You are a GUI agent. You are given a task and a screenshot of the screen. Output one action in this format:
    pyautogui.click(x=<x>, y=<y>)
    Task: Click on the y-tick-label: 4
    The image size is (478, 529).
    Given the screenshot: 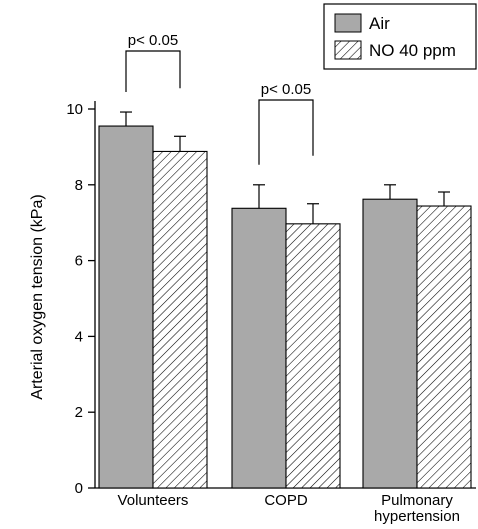 What is the action you would take?
    pyautogui.click(x=79, y=336)
    